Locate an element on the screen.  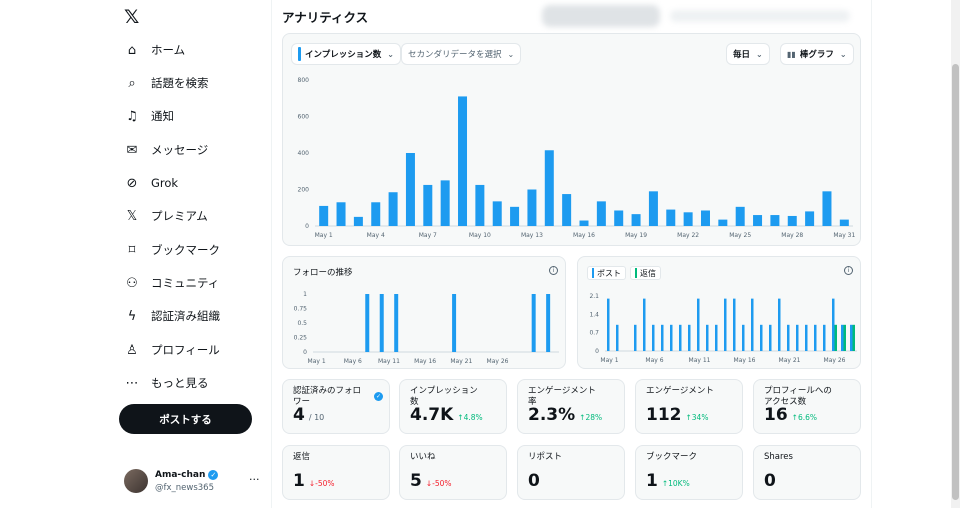
nav-item-10: ⋯ もっと見る is located at coordinates (166, 383).